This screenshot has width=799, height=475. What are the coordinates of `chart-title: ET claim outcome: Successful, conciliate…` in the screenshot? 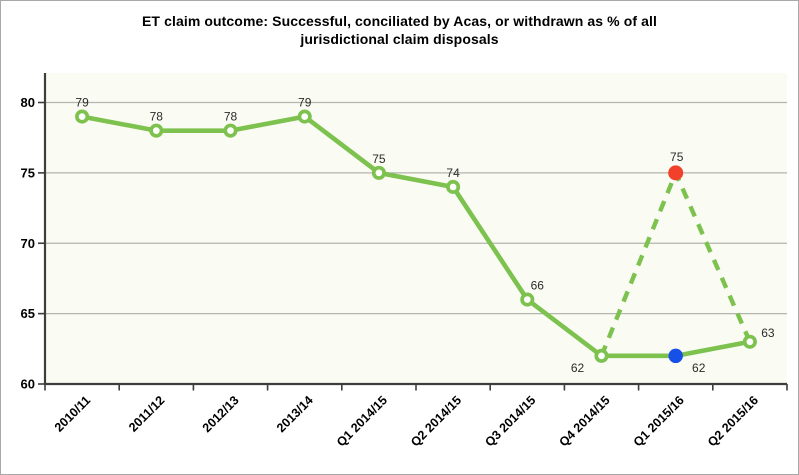 It's located at (399, 30).